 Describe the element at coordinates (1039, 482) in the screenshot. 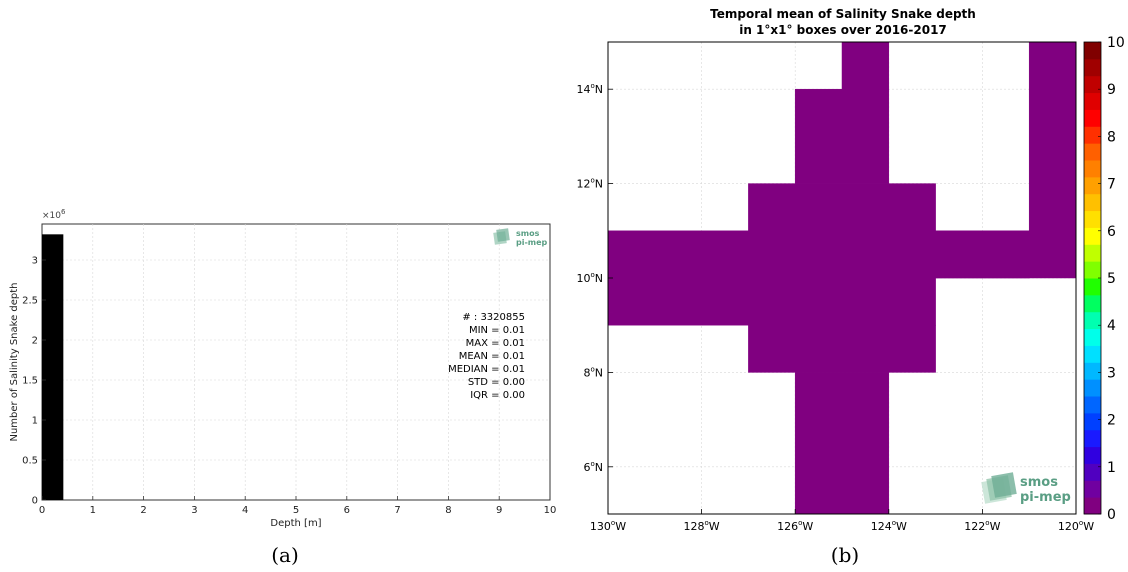

I see `logo-text-smos-large: smos` at that location.